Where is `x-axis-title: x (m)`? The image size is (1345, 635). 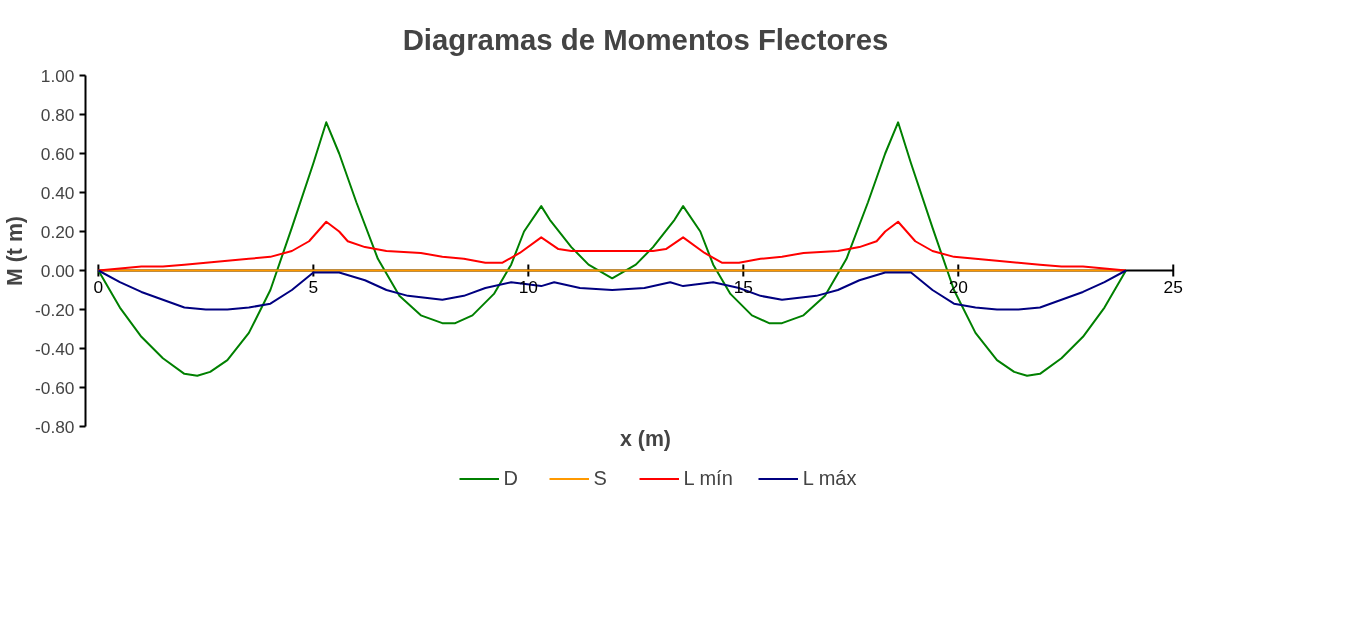
x-axis-title: x (m) is located at coordinates (645, 438).